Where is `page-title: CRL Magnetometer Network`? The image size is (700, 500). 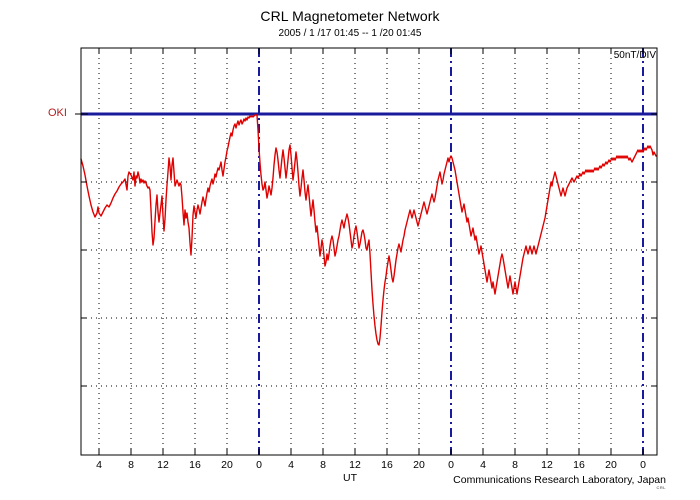 page-title: CRL Magnetometer Network is located at coordinates (350, 16).